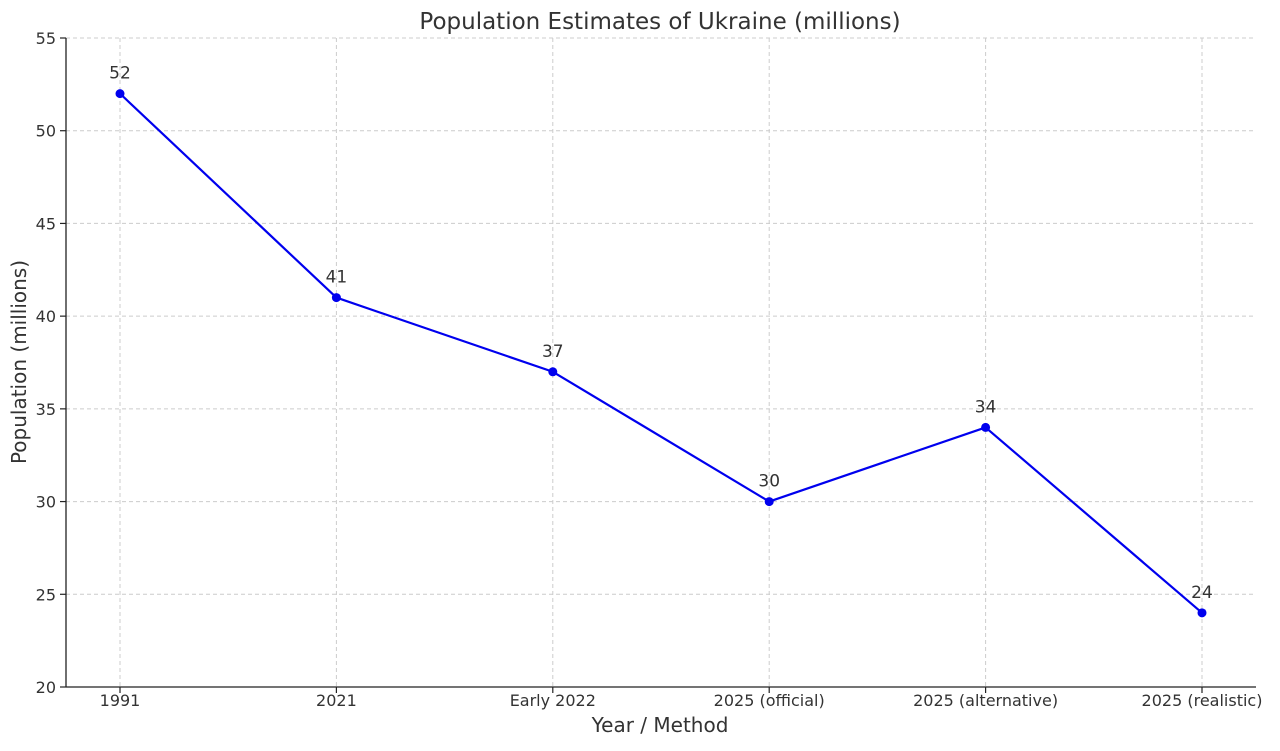 The height and width of the screenshot is (751, 1280). I want to click on y-tick-label: 35, so click(46, 409).